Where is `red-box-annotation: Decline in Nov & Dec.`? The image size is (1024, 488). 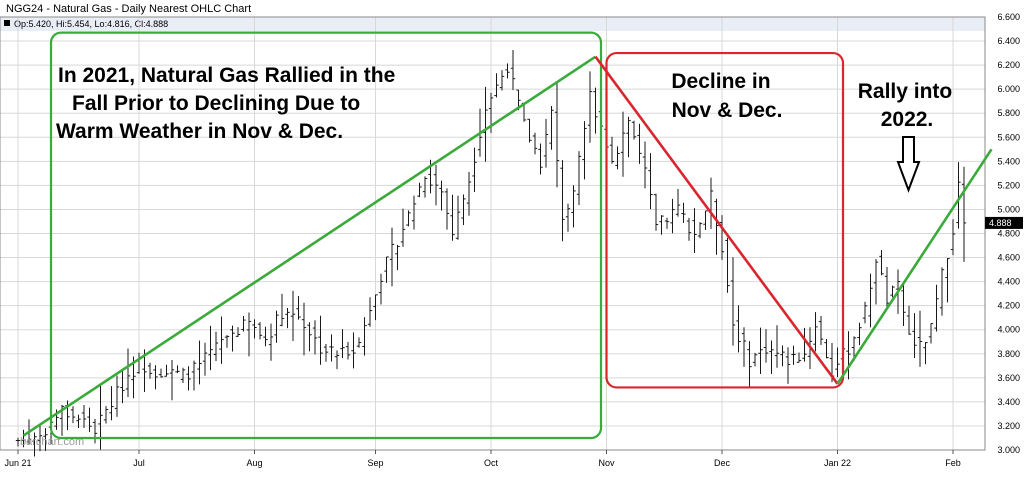 red-box-annotation: Decline in Nov & Dec. is located at coordinates (726, 96).